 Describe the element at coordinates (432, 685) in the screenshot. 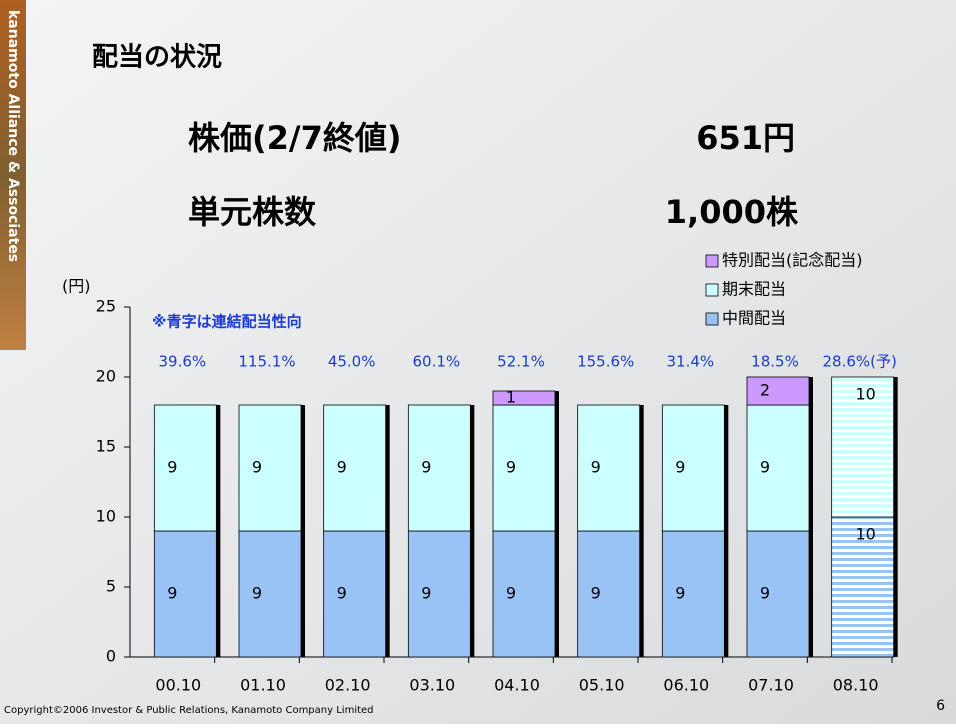

I see `x-tick-label: 03.10` at that location.